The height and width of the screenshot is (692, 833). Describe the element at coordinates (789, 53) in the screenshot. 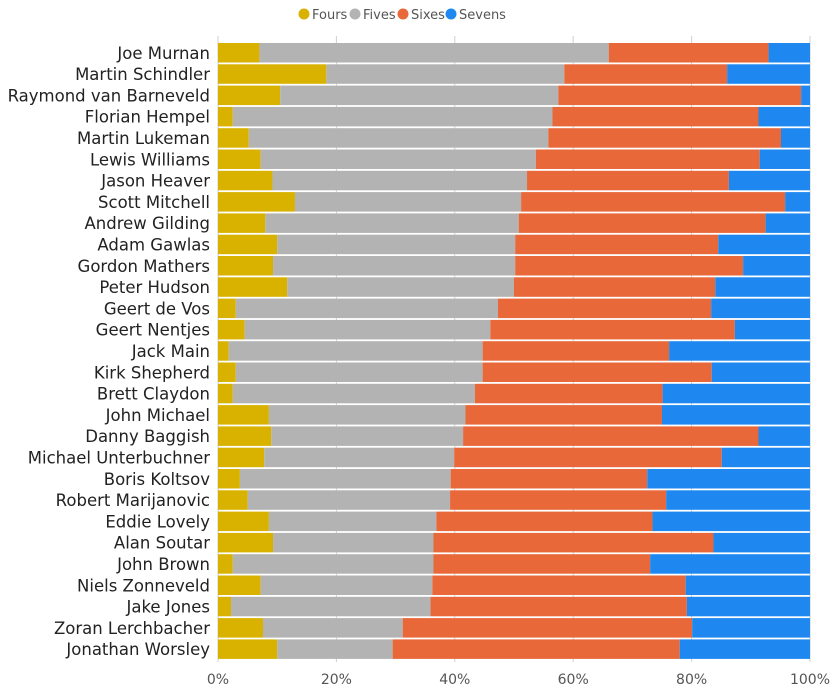

I see `bar-segment-sevens-joe-murnan` at that location.